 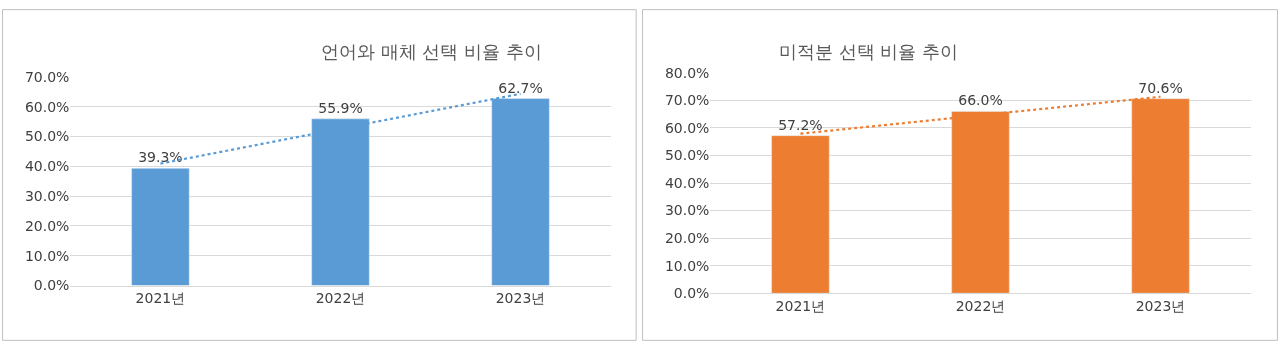 What do you see at coordinates (687, 72) in the screenshot?
I see `y-tick-label: 80.0%` at bounding box center [687, 72].